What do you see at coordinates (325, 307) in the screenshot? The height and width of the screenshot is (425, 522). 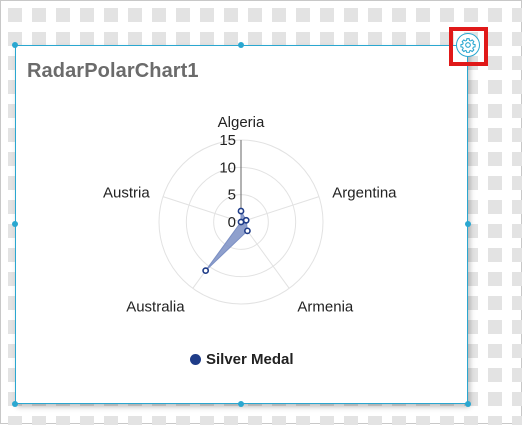 I see `category-label-armenia: Armenia` at bounding box center [325, 307].